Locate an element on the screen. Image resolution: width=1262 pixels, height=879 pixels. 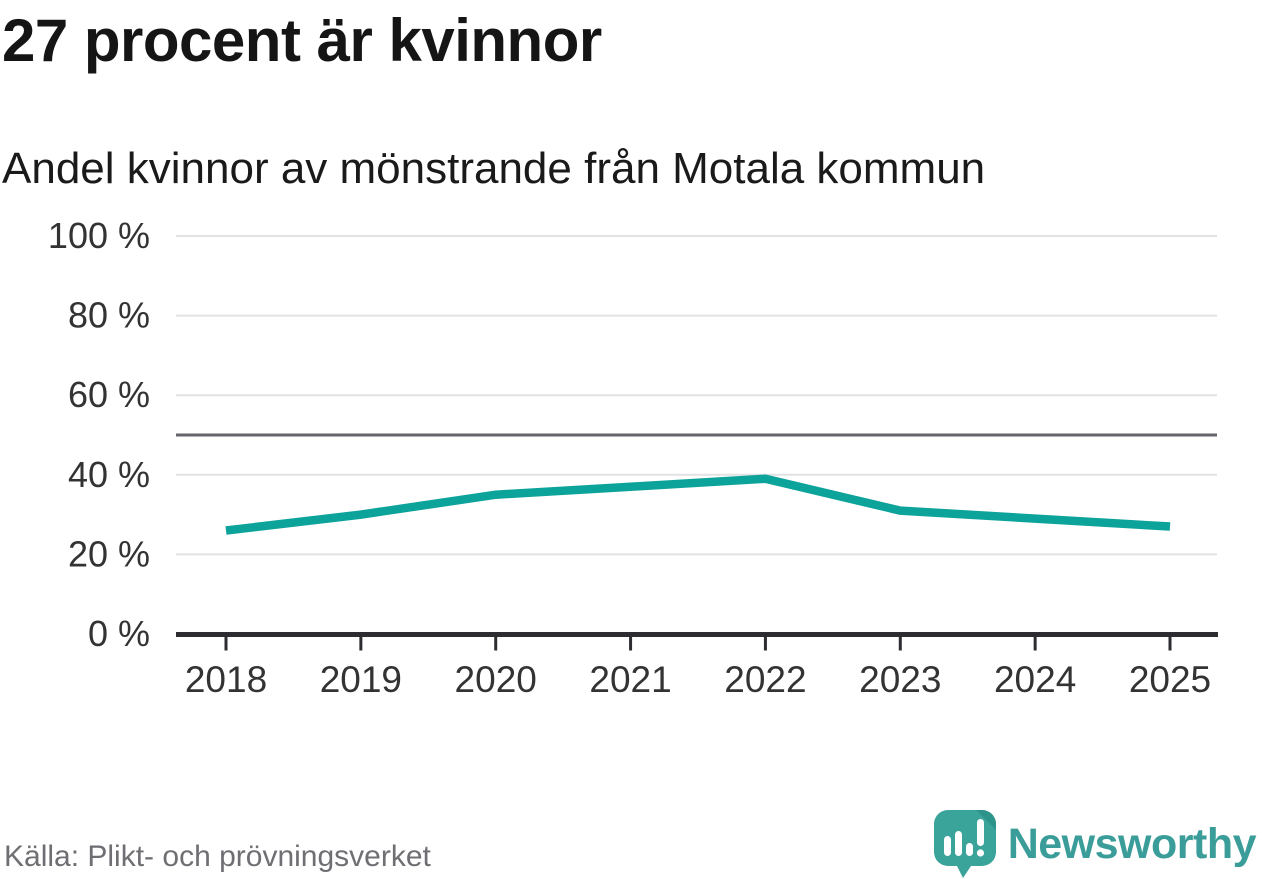
newsworthy-logo: Newsworthy is located at coordinates (1095, 844).